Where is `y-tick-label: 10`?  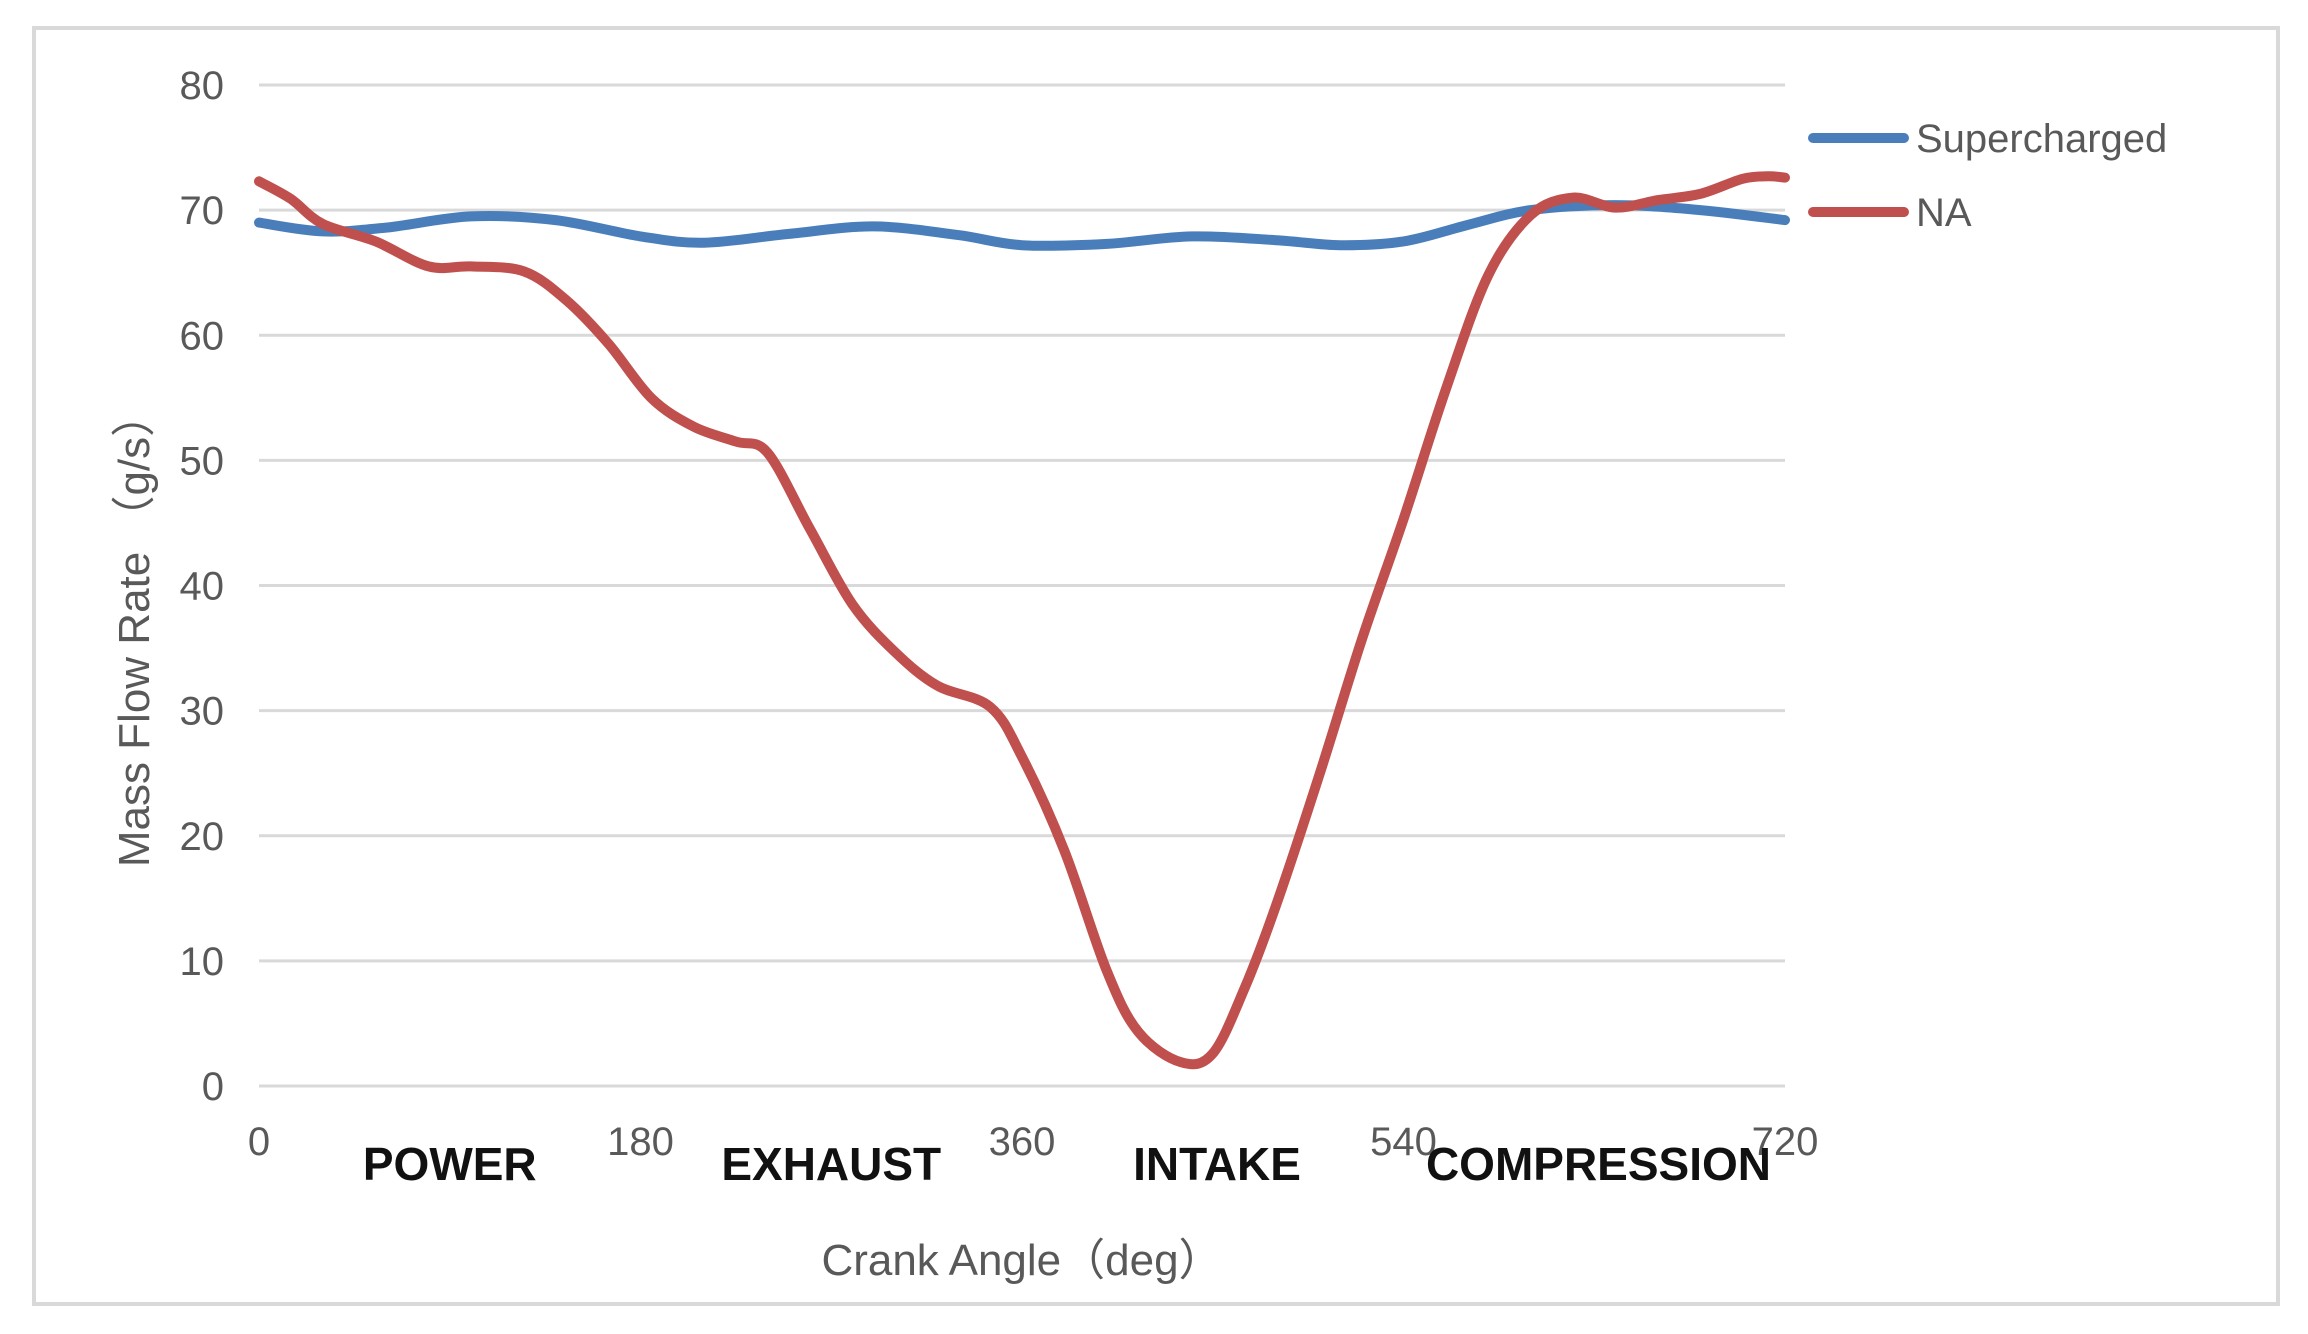
y-tick-label: 10 is located at coordinates (202, 962).